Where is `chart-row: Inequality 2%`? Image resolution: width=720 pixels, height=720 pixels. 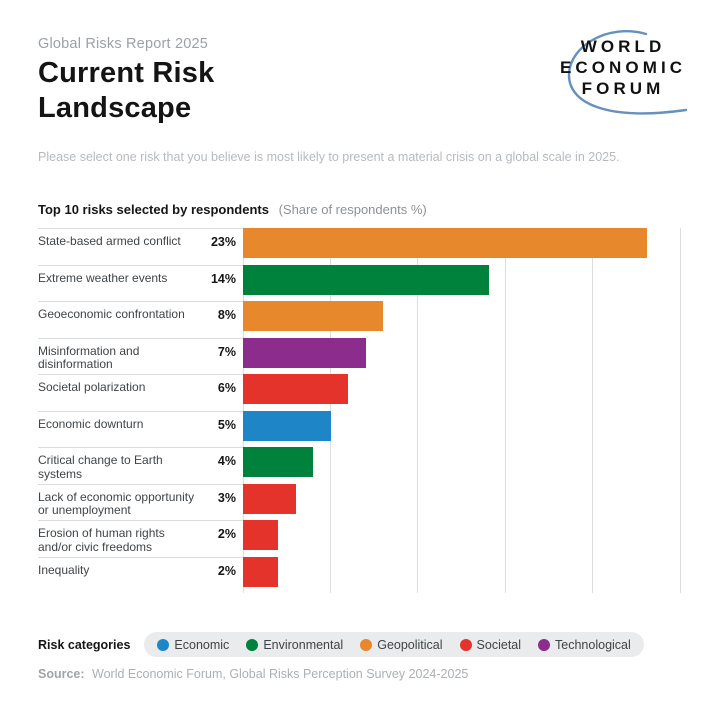
chart-row: Inequality 2% is located at coordinates (360, 575).